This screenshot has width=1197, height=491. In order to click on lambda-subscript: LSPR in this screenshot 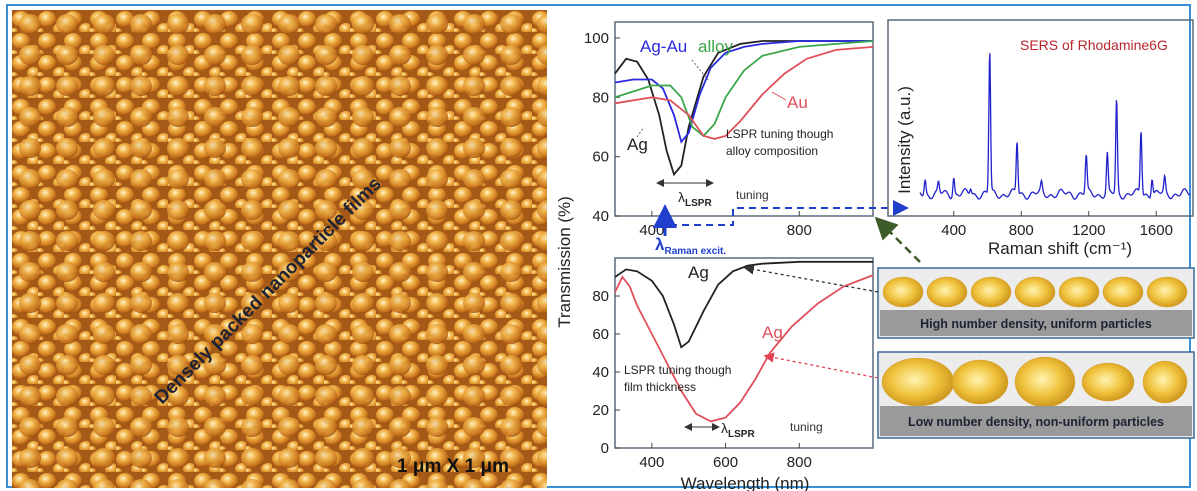, I will do `click(698, 203)`.